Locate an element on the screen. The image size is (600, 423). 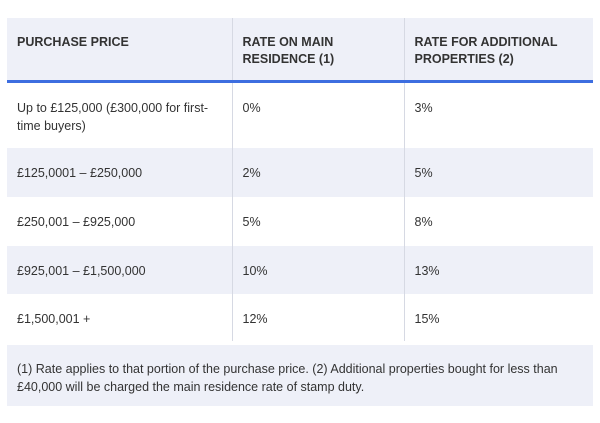
table-row: £925,001 – £1,500,000 10% 13% is located at coordinates (300, 270).